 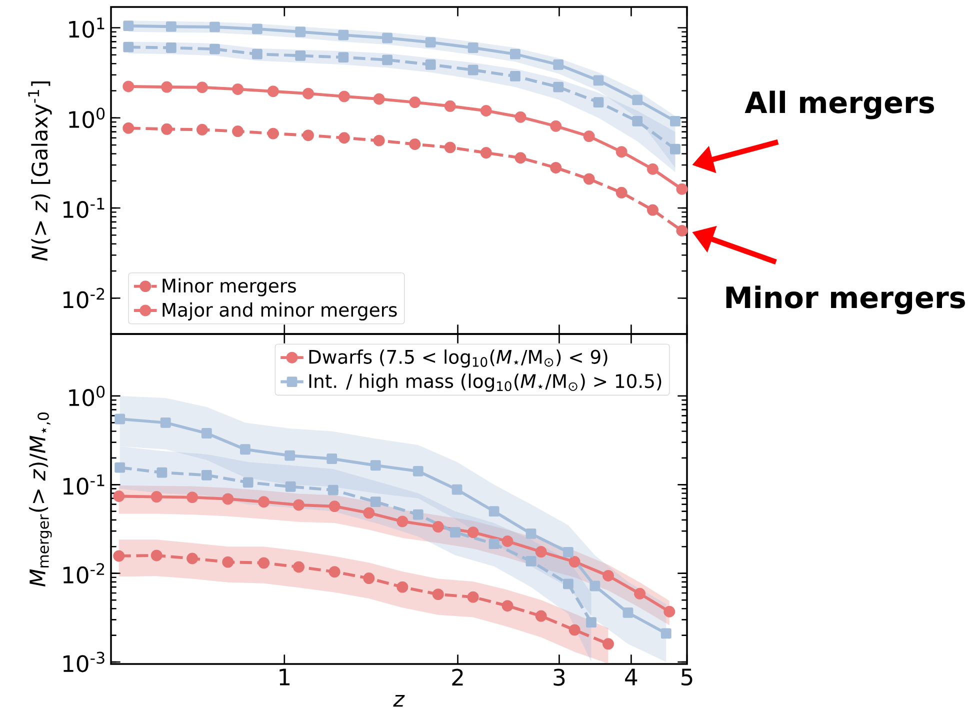 I want to click on legend-label: Minor mergers, so click(x=229, y=287).